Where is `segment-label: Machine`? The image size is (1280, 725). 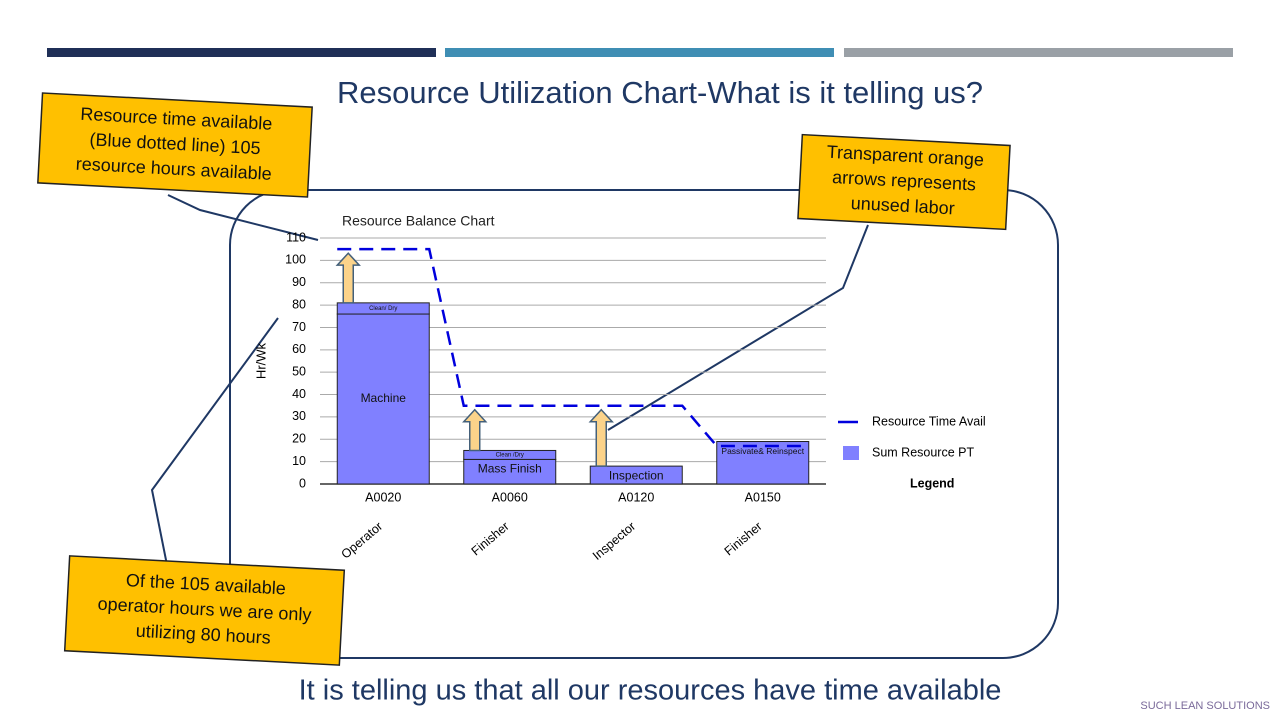
segment-label: Machine is located at coordinates (384, 398).